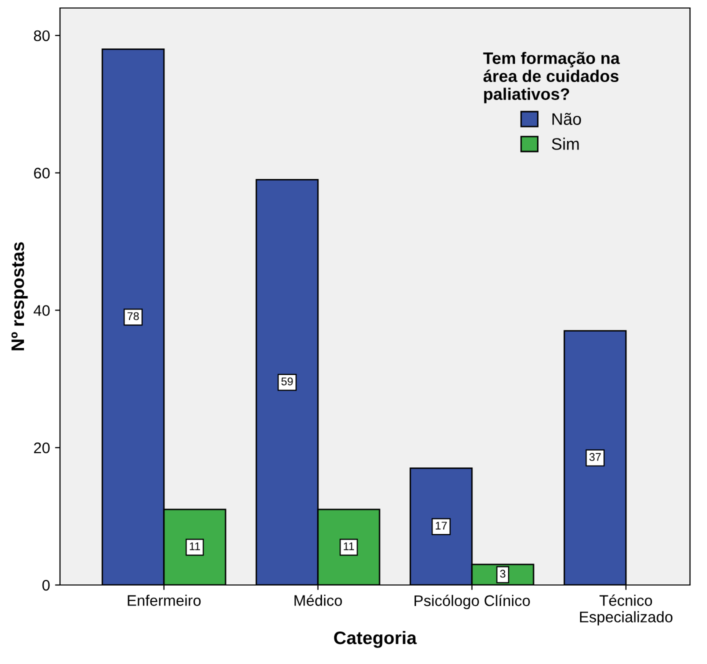  I want to click on data-label: 59, so click(287, 381).